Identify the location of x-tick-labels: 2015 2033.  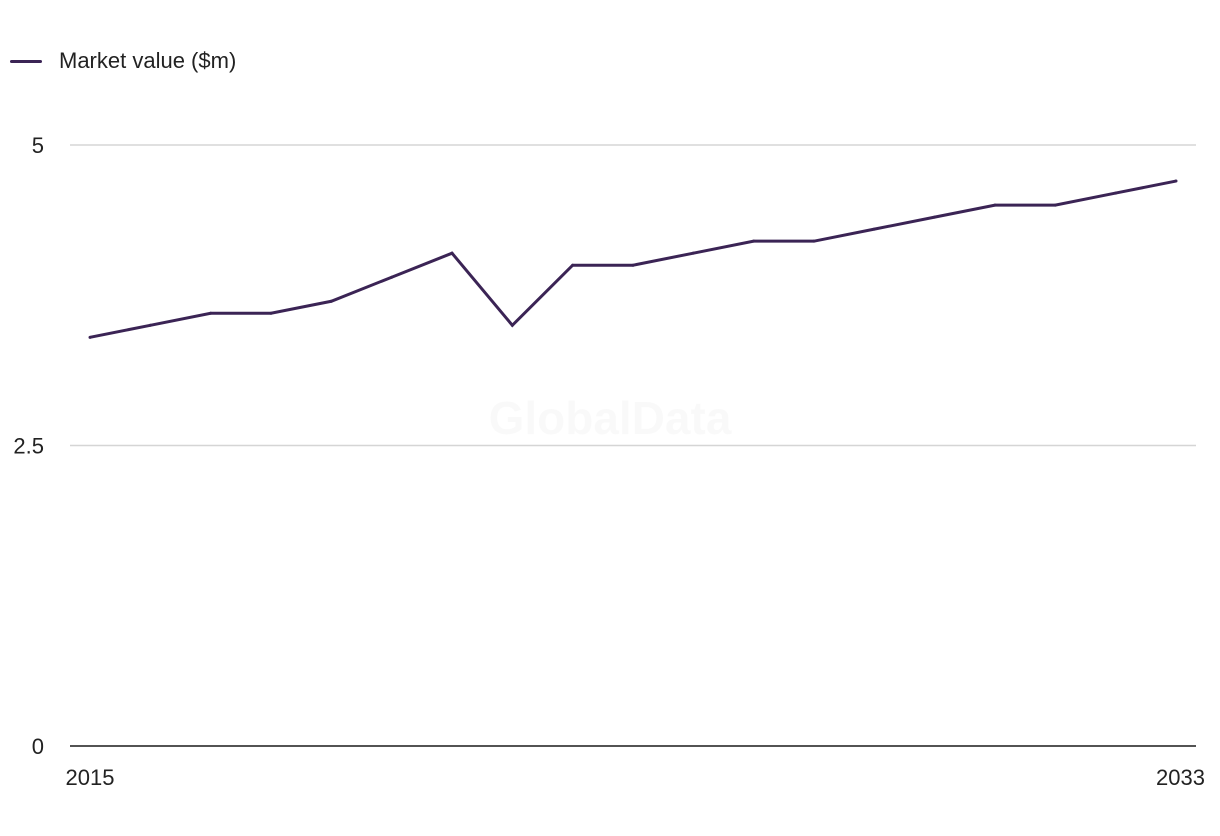
(635, 777).